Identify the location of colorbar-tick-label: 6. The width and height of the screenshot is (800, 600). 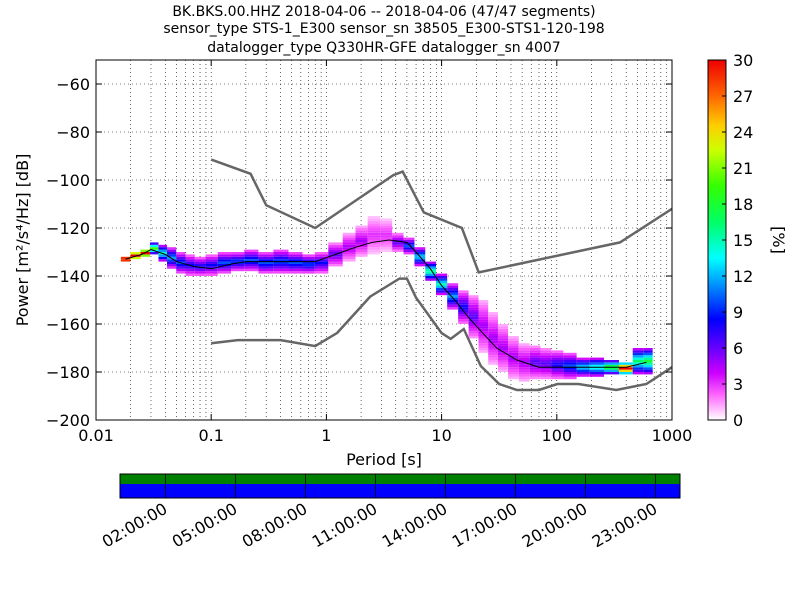
(738, 348).